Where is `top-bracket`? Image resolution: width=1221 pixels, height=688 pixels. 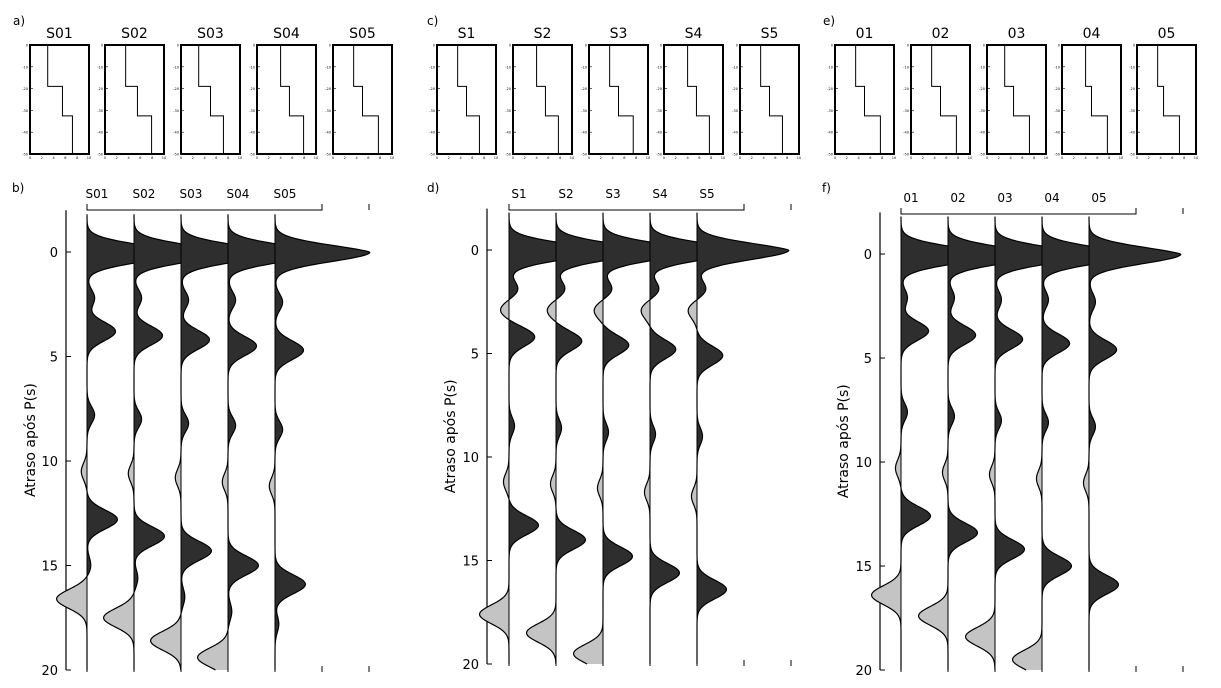
top-bracket is located at coordinates (626, 207).